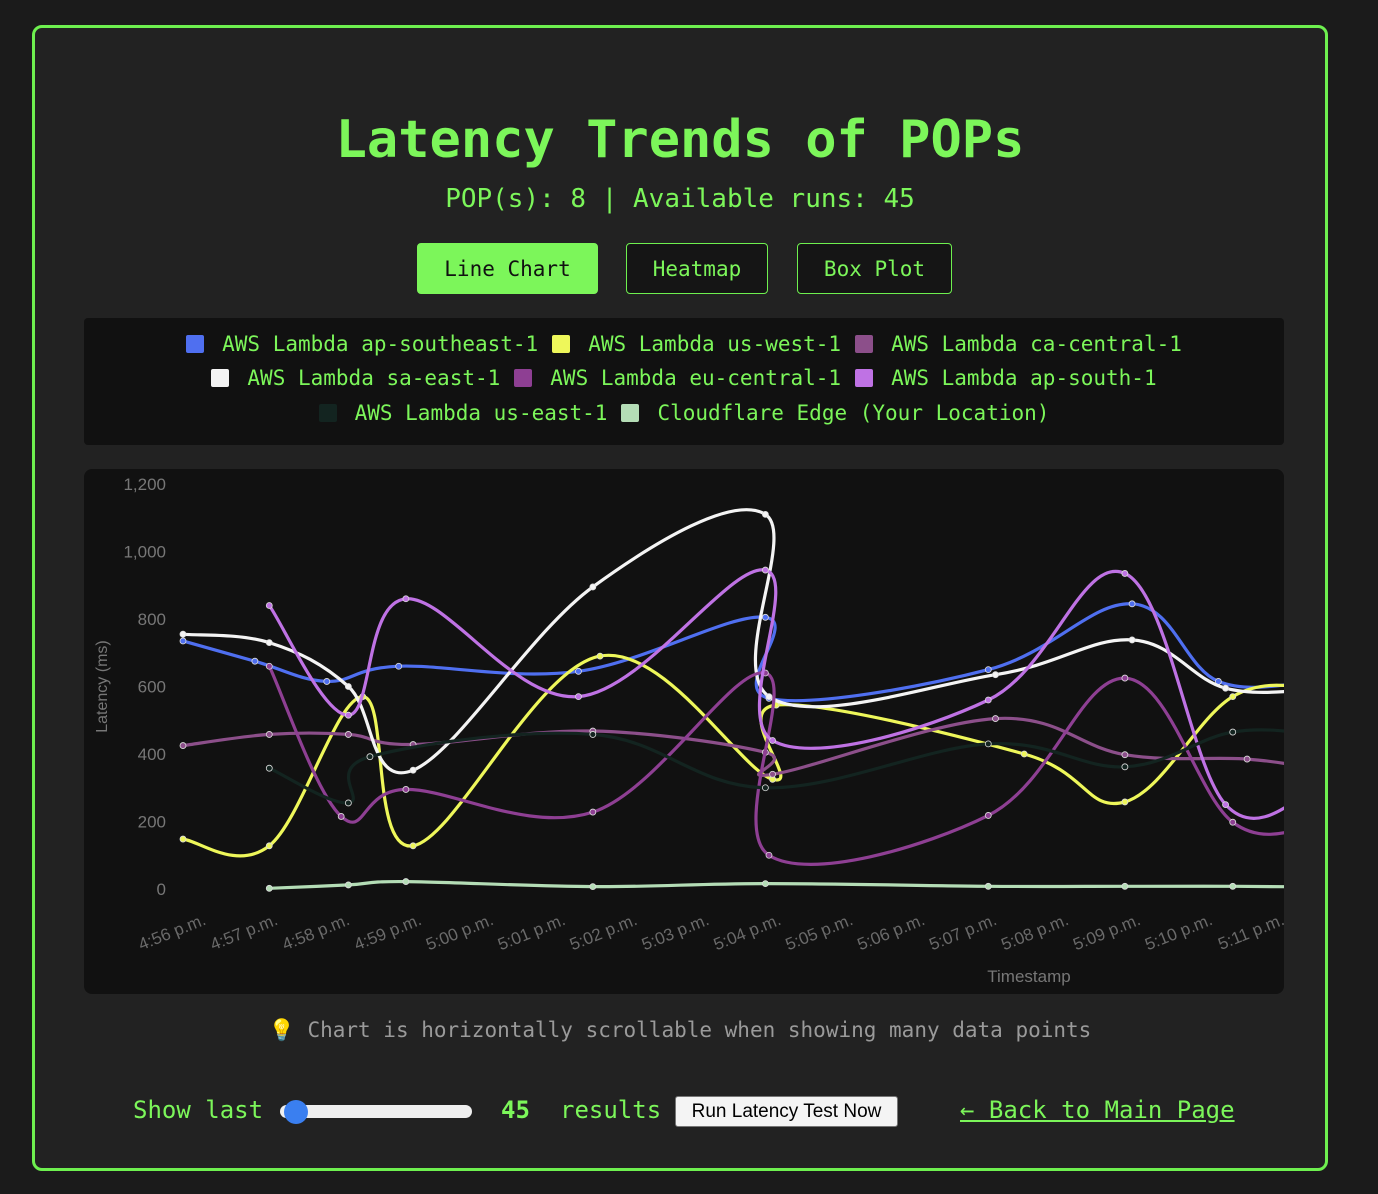 This screenshot has height=1194, width=1378. I want to click on x-tick-label: 5:07 p.m., so click(963, 932).